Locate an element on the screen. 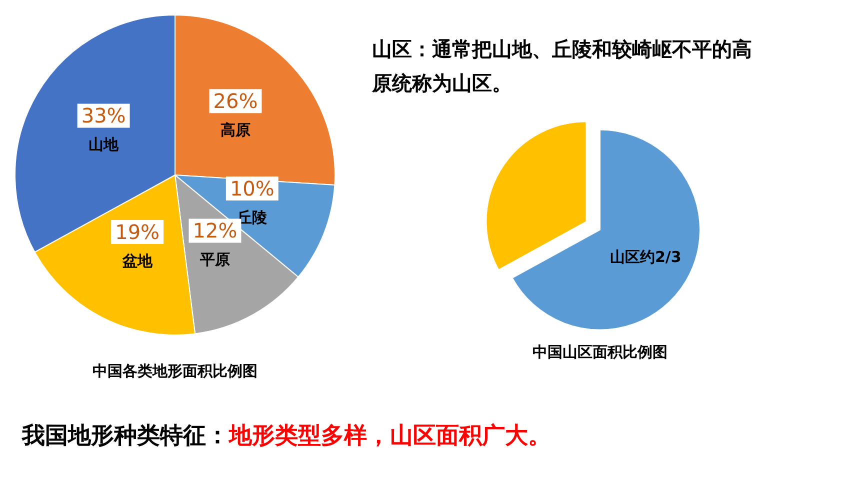 The image size is (860, 484). data-label: 26% is located at coordinates (235, 101).